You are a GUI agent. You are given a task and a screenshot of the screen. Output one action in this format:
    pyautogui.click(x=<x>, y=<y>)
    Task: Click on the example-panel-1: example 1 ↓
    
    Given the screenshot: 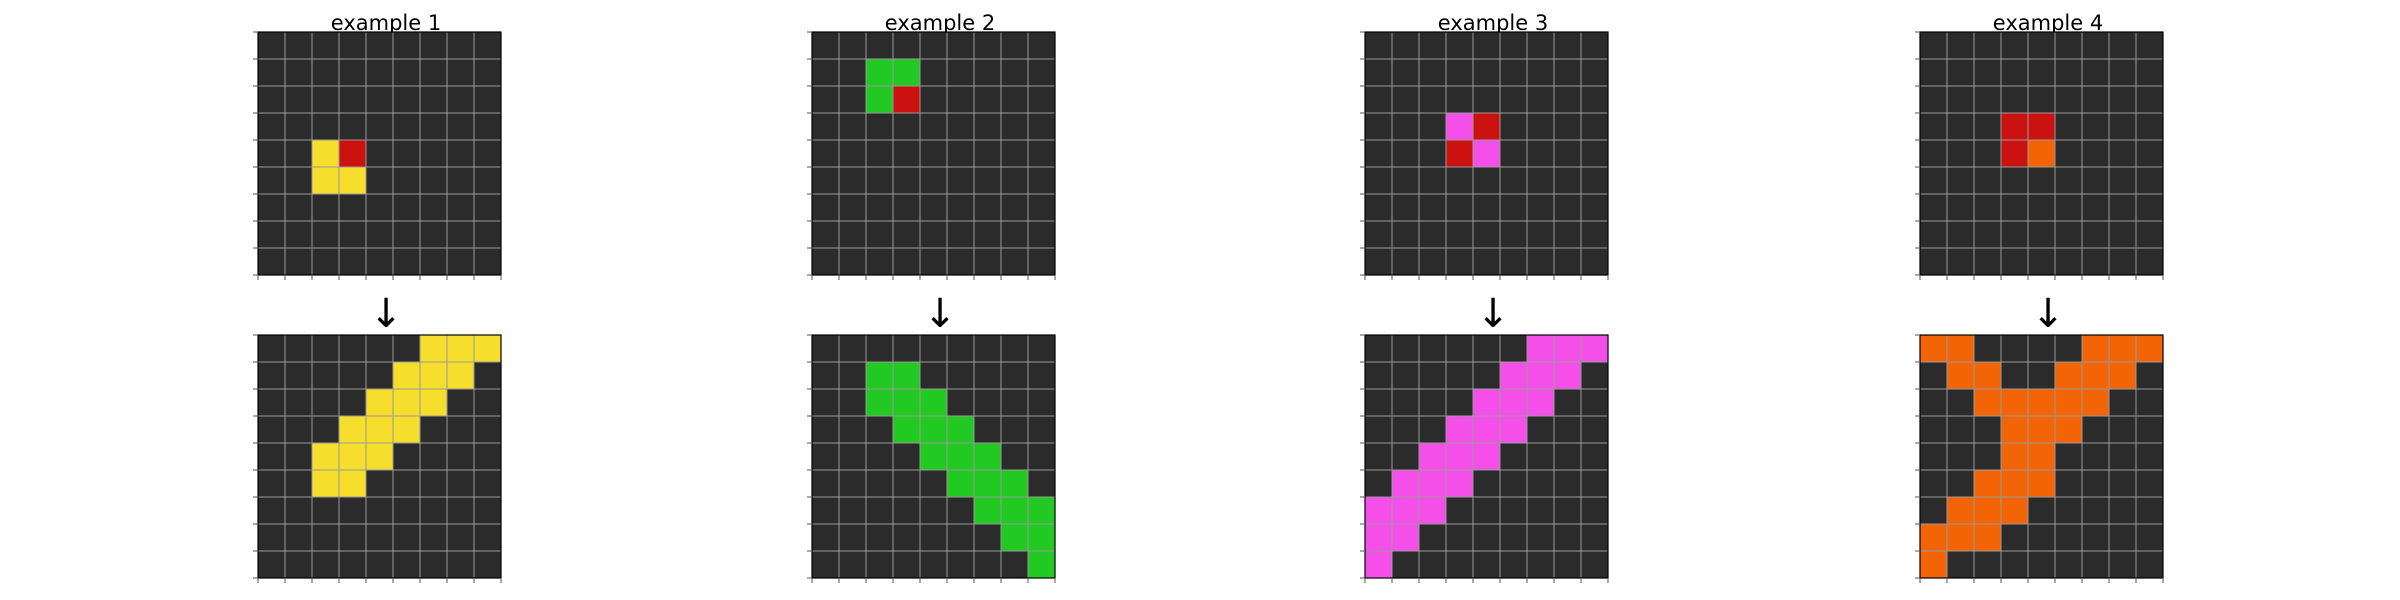 What is the action you would take?
    pyautogui.click(x=386, y=300)
    